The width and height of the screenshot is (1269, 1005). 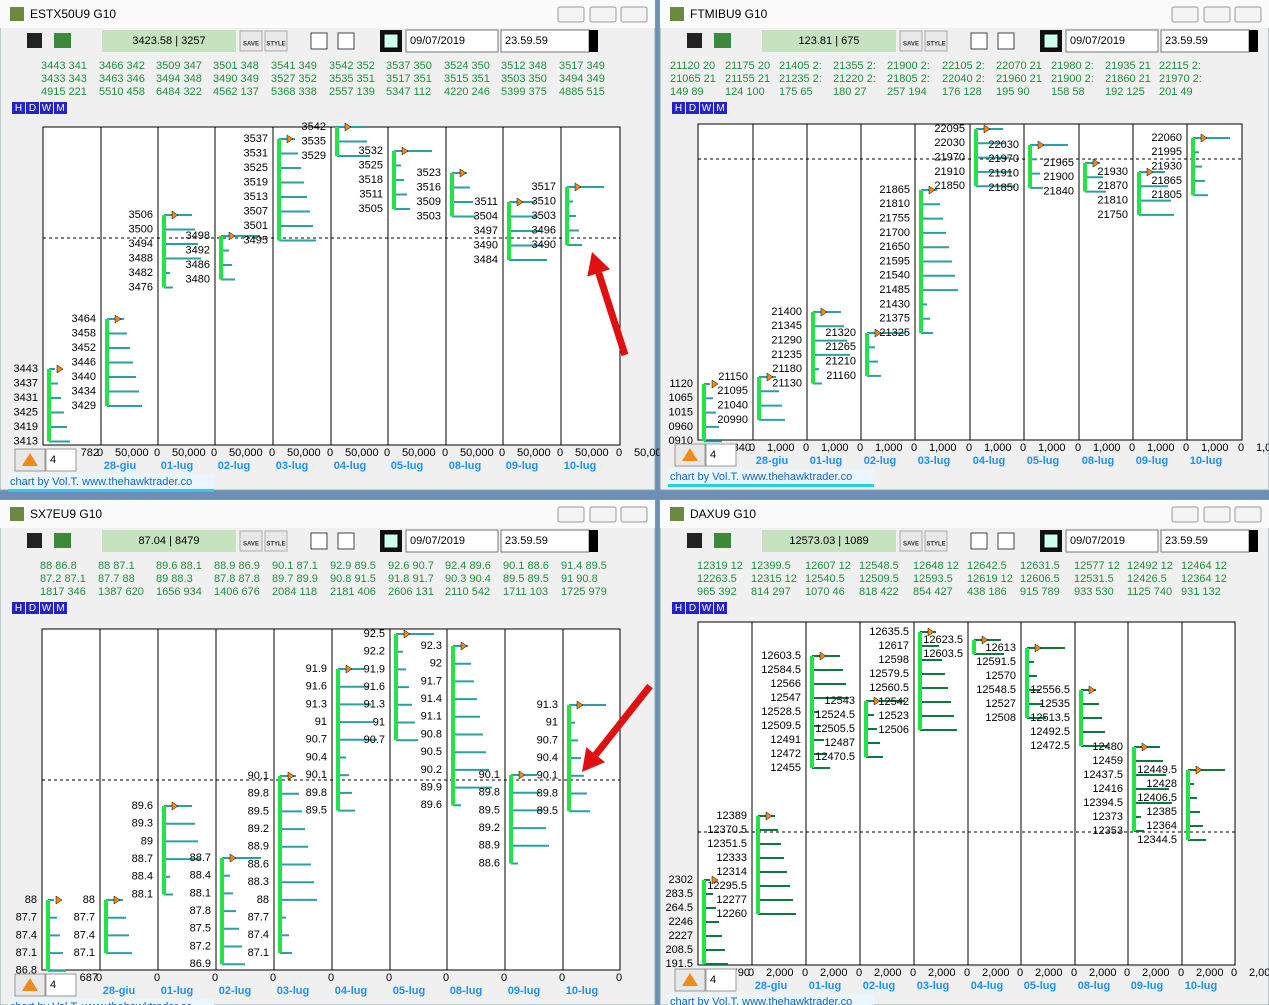 What do you see at coordinates (316, 740) in the screenshot?
I see `price-label: 90.7` at bounding box center [316, 740].